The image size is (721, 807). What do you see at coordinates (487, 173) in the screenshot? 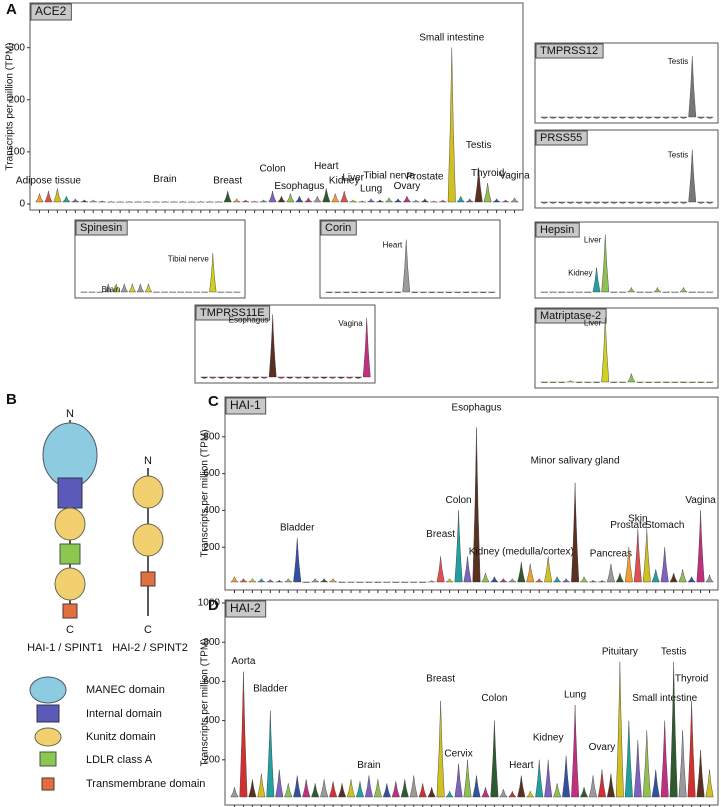
I see `category-label: Thyroid` at bounding box center [487, 173].